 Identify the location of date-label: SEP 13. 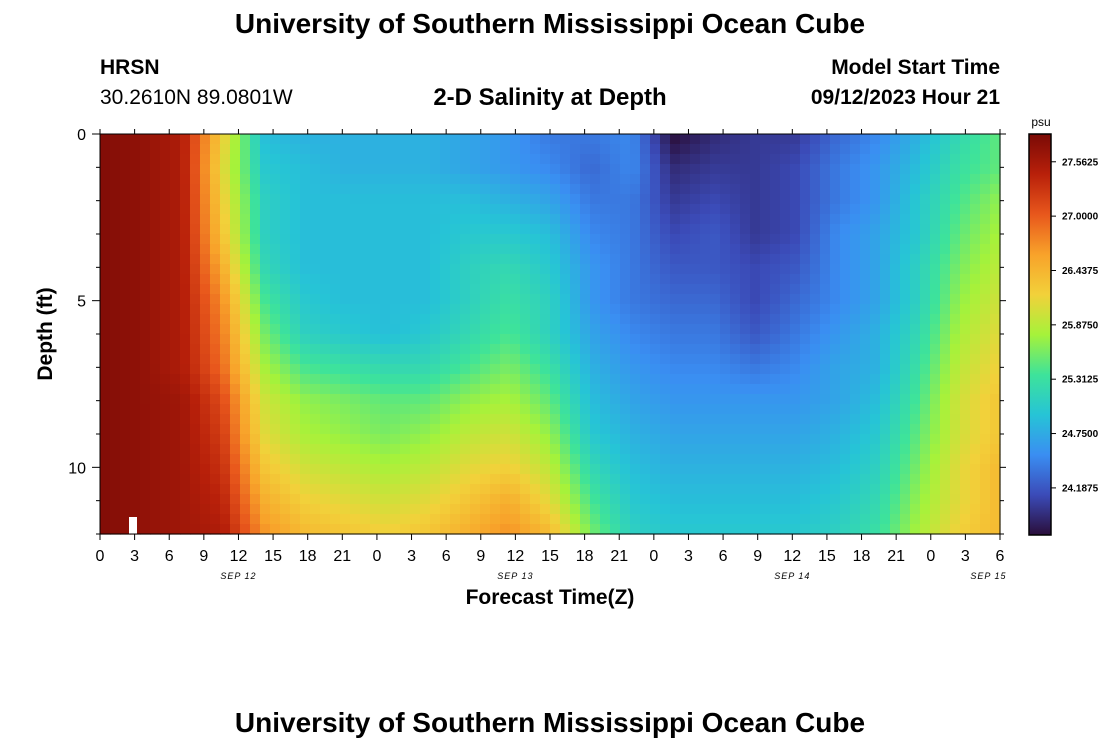
(515, 576).